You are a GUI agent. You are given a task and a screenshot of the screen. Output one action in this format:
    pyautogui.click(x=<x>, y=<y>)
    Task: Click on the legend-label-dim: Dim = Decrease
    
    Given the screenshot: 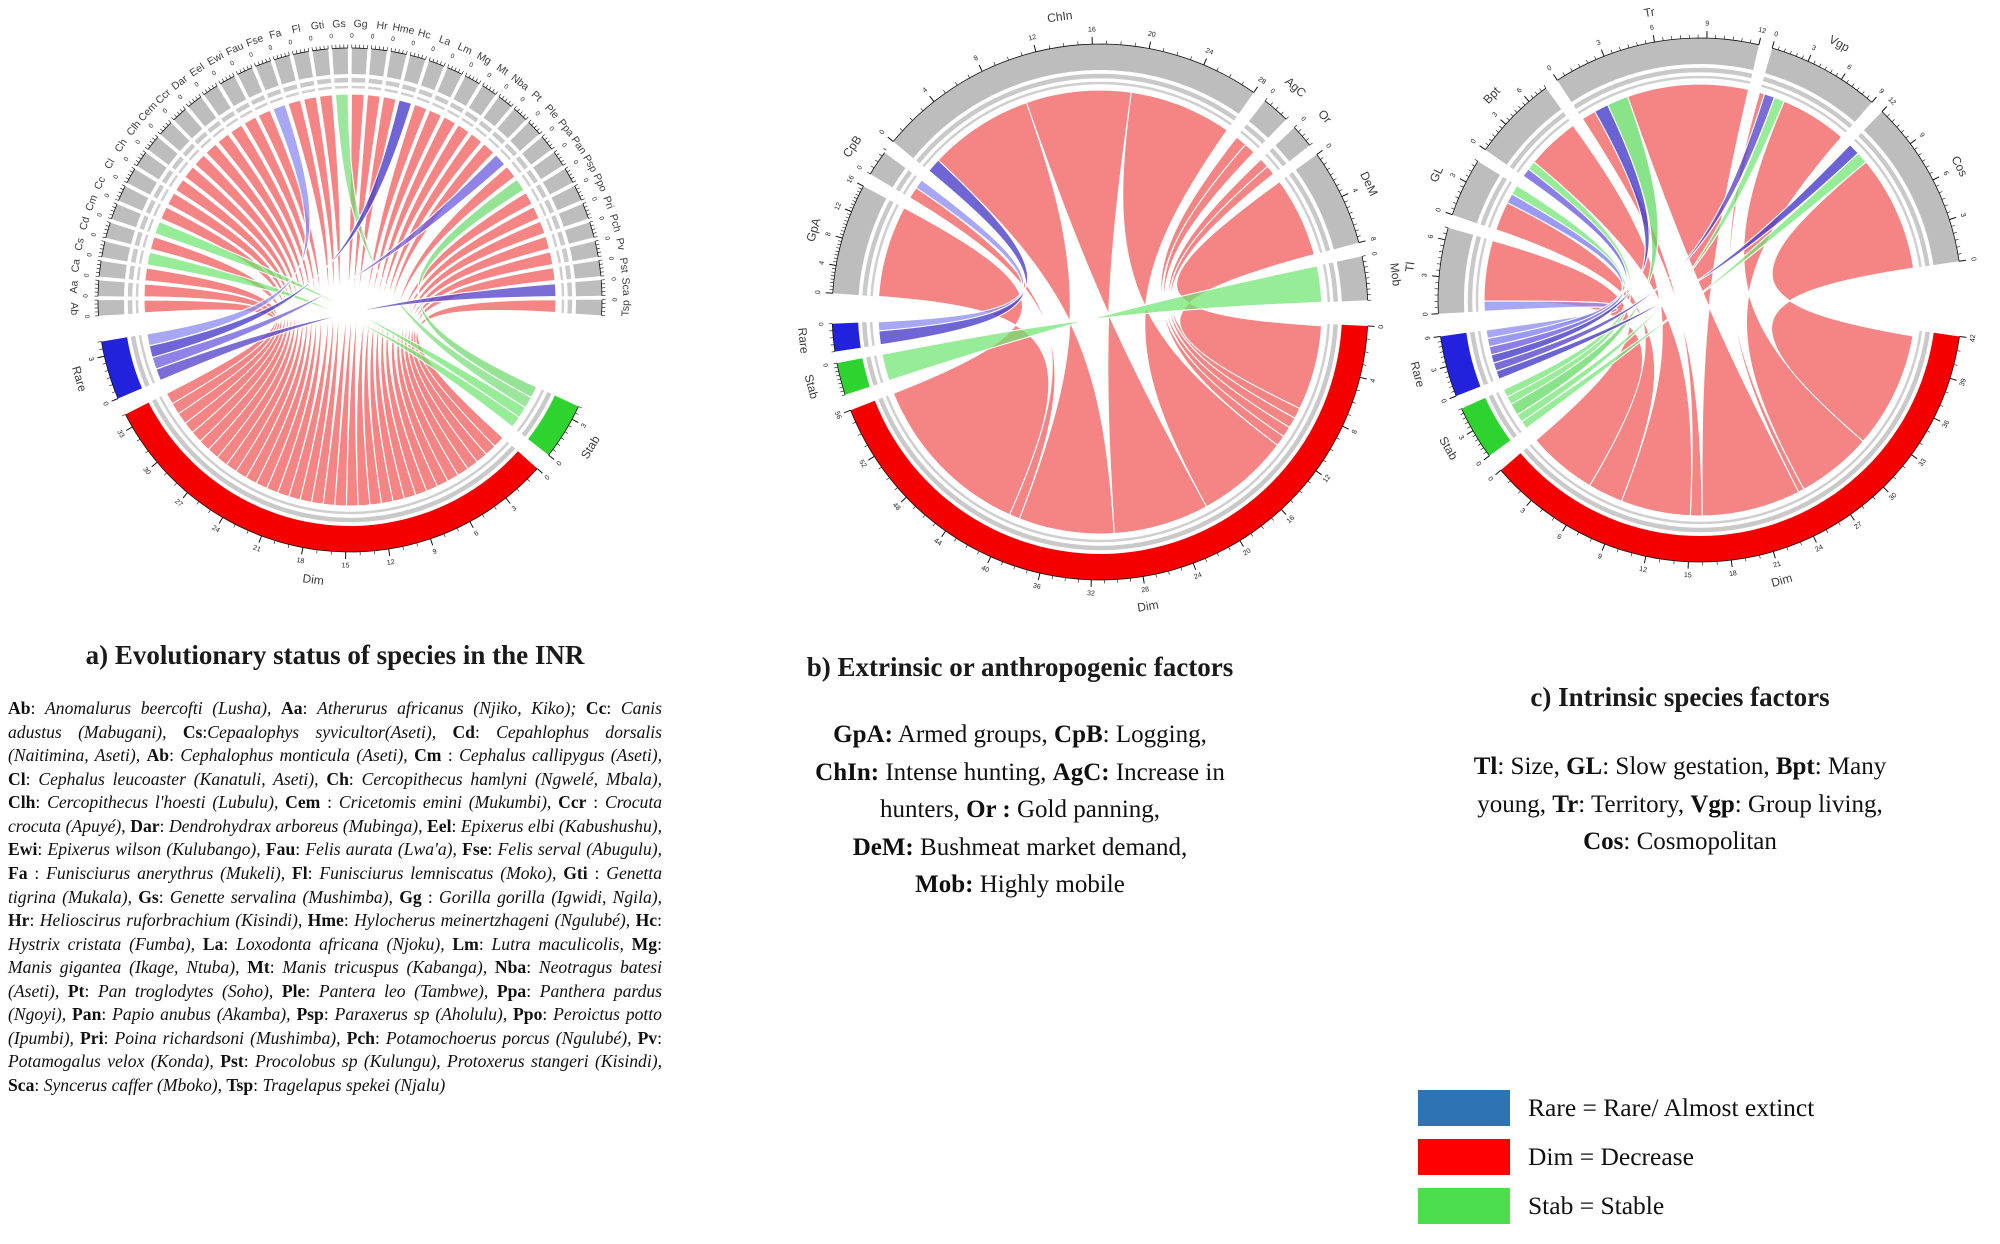 What is the action you would take?
    pyautogui.click(x=1611, y=1156)
    